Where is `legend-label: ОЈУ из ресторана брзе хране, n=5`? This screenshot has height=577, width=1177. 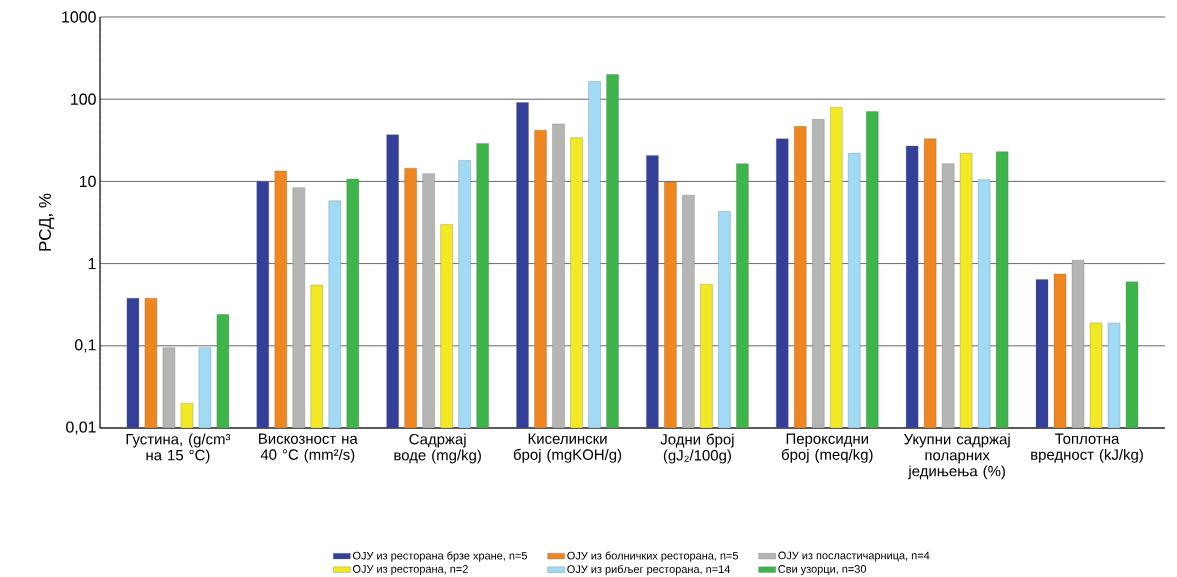
legend-label: ОЈУ из ресторана брзе хране, n=5 is located at coordinates (440, 556).